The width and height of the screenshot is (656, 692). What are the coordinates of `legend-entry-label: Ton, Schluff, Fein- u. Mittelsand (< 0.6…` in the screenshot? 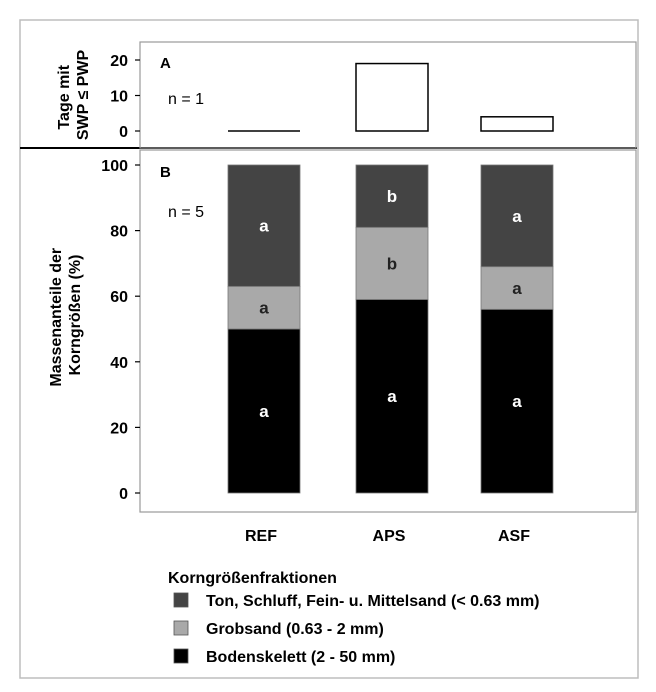 It's located at (373, 601).